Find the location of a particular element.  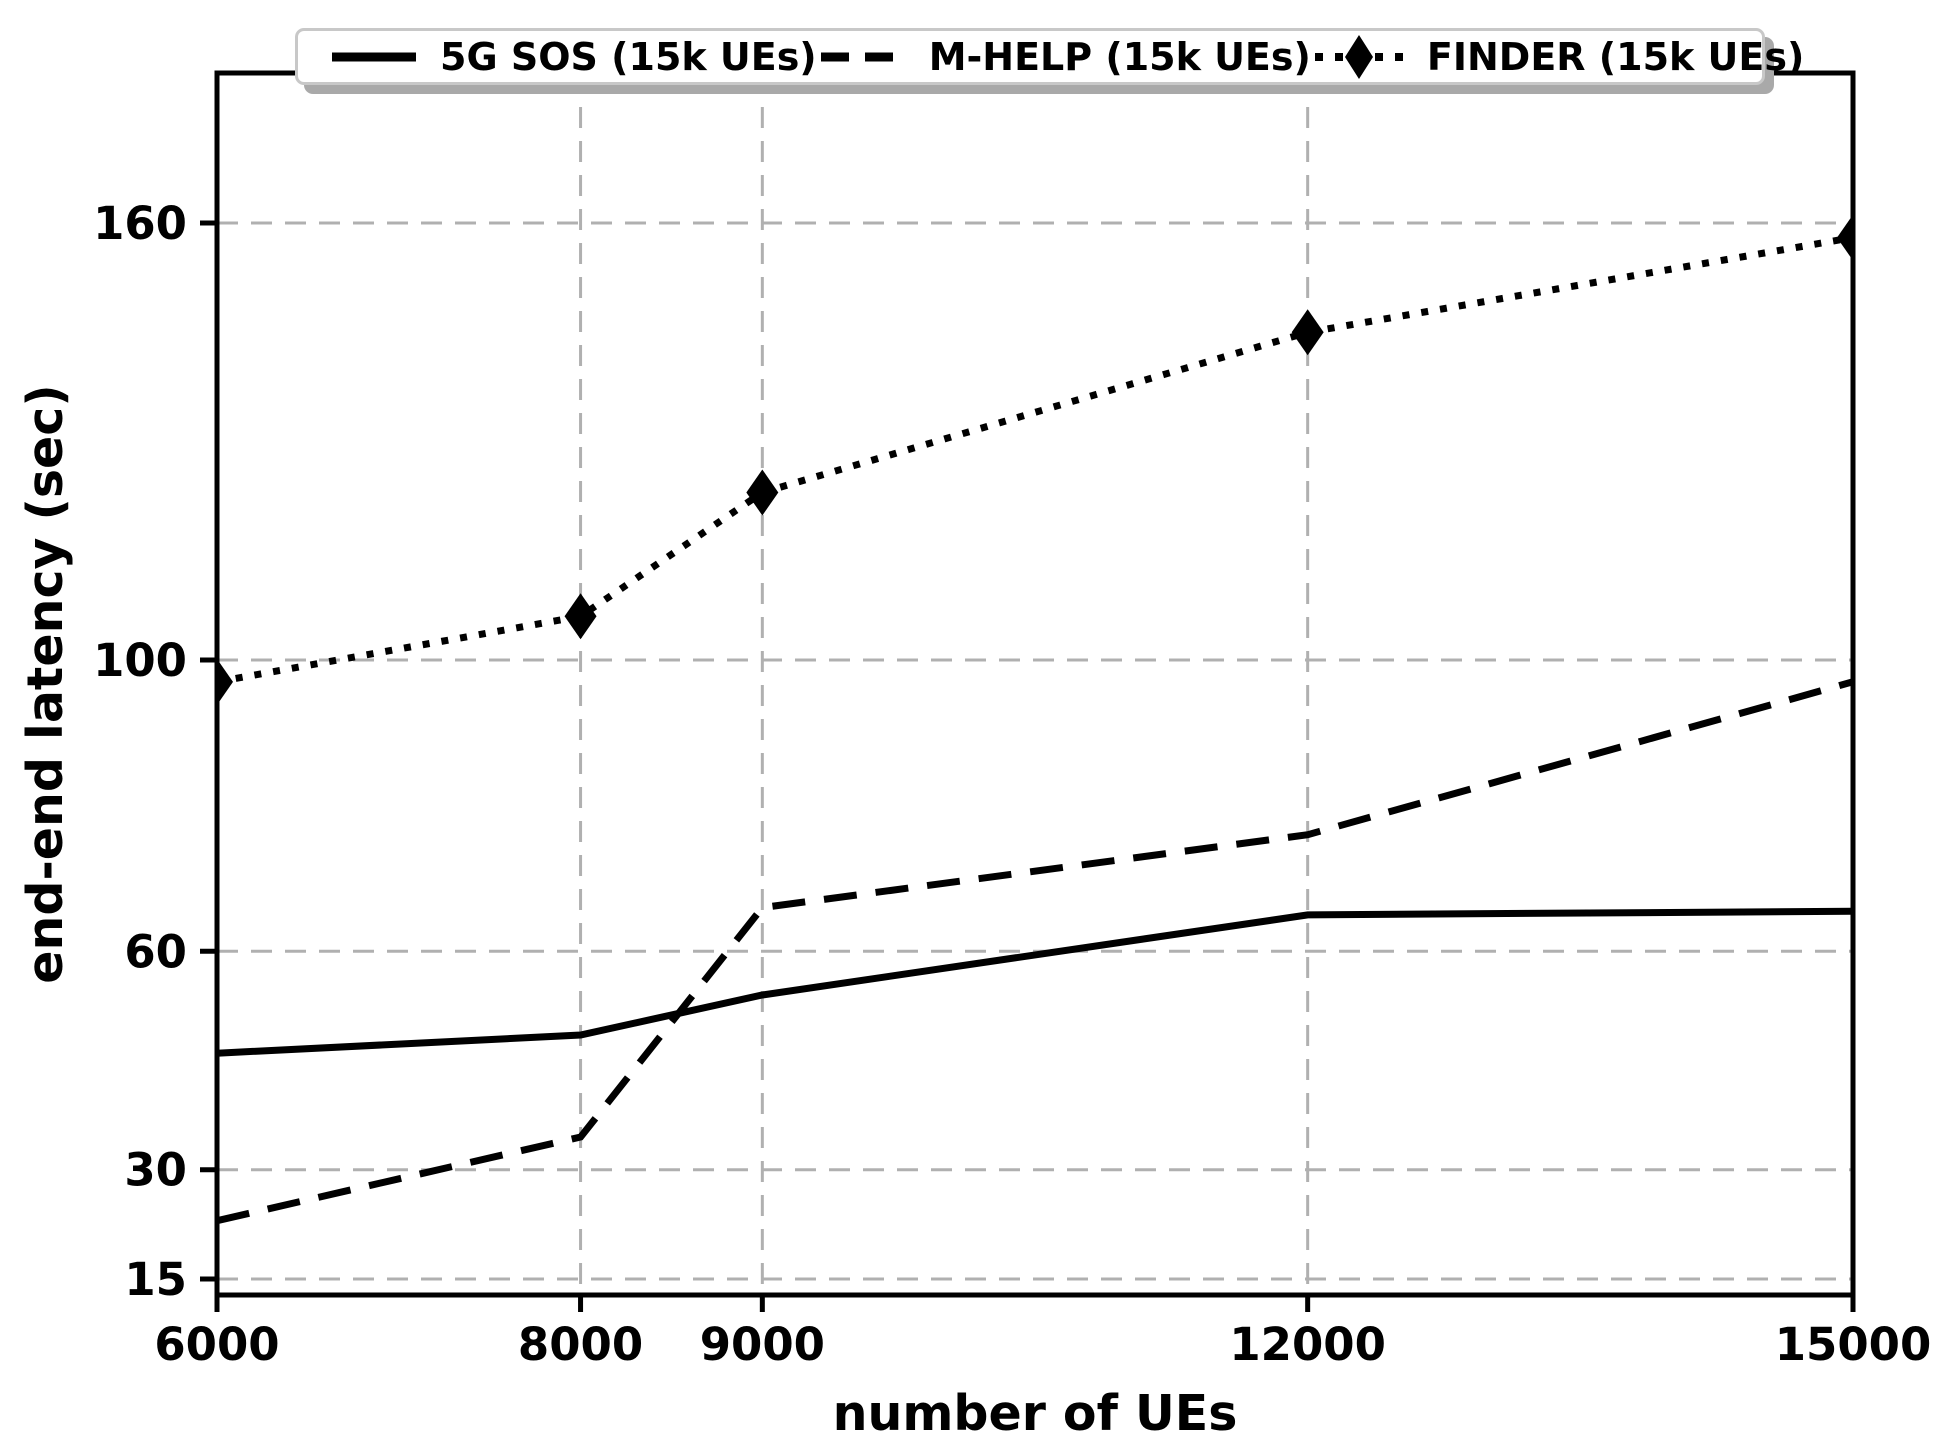

y-tick-label: 60 is located at coordinates (155, 951).